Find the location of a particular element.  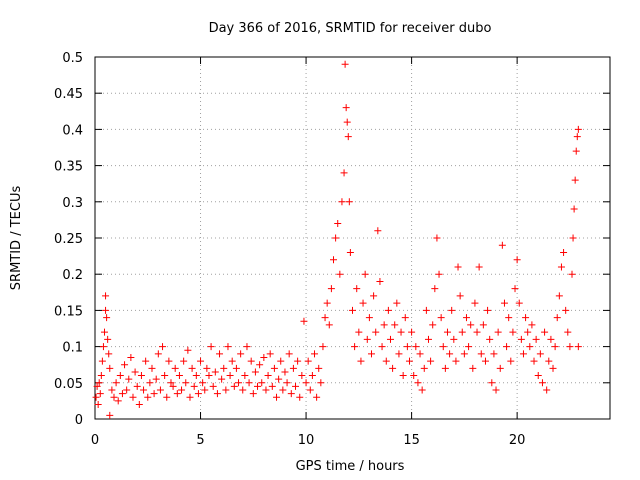

y-tick-label: 0.45 is located at coordinates (68, 94).